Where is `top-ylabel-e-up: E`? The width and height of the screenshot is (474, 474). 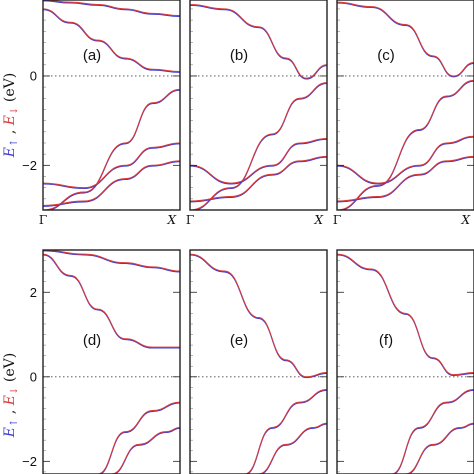
top-ylabel-e-up: E is located at coordinates (10, 152).